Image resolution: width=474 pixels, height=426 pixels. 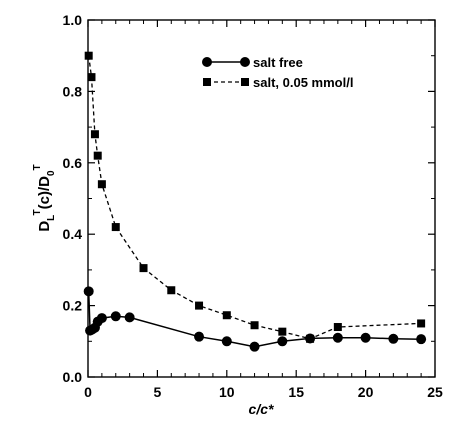 What do you see at coordinates (88, 392) in the screenshot?
I see `x-tick-label: 0` at bounding box center [88, 392].